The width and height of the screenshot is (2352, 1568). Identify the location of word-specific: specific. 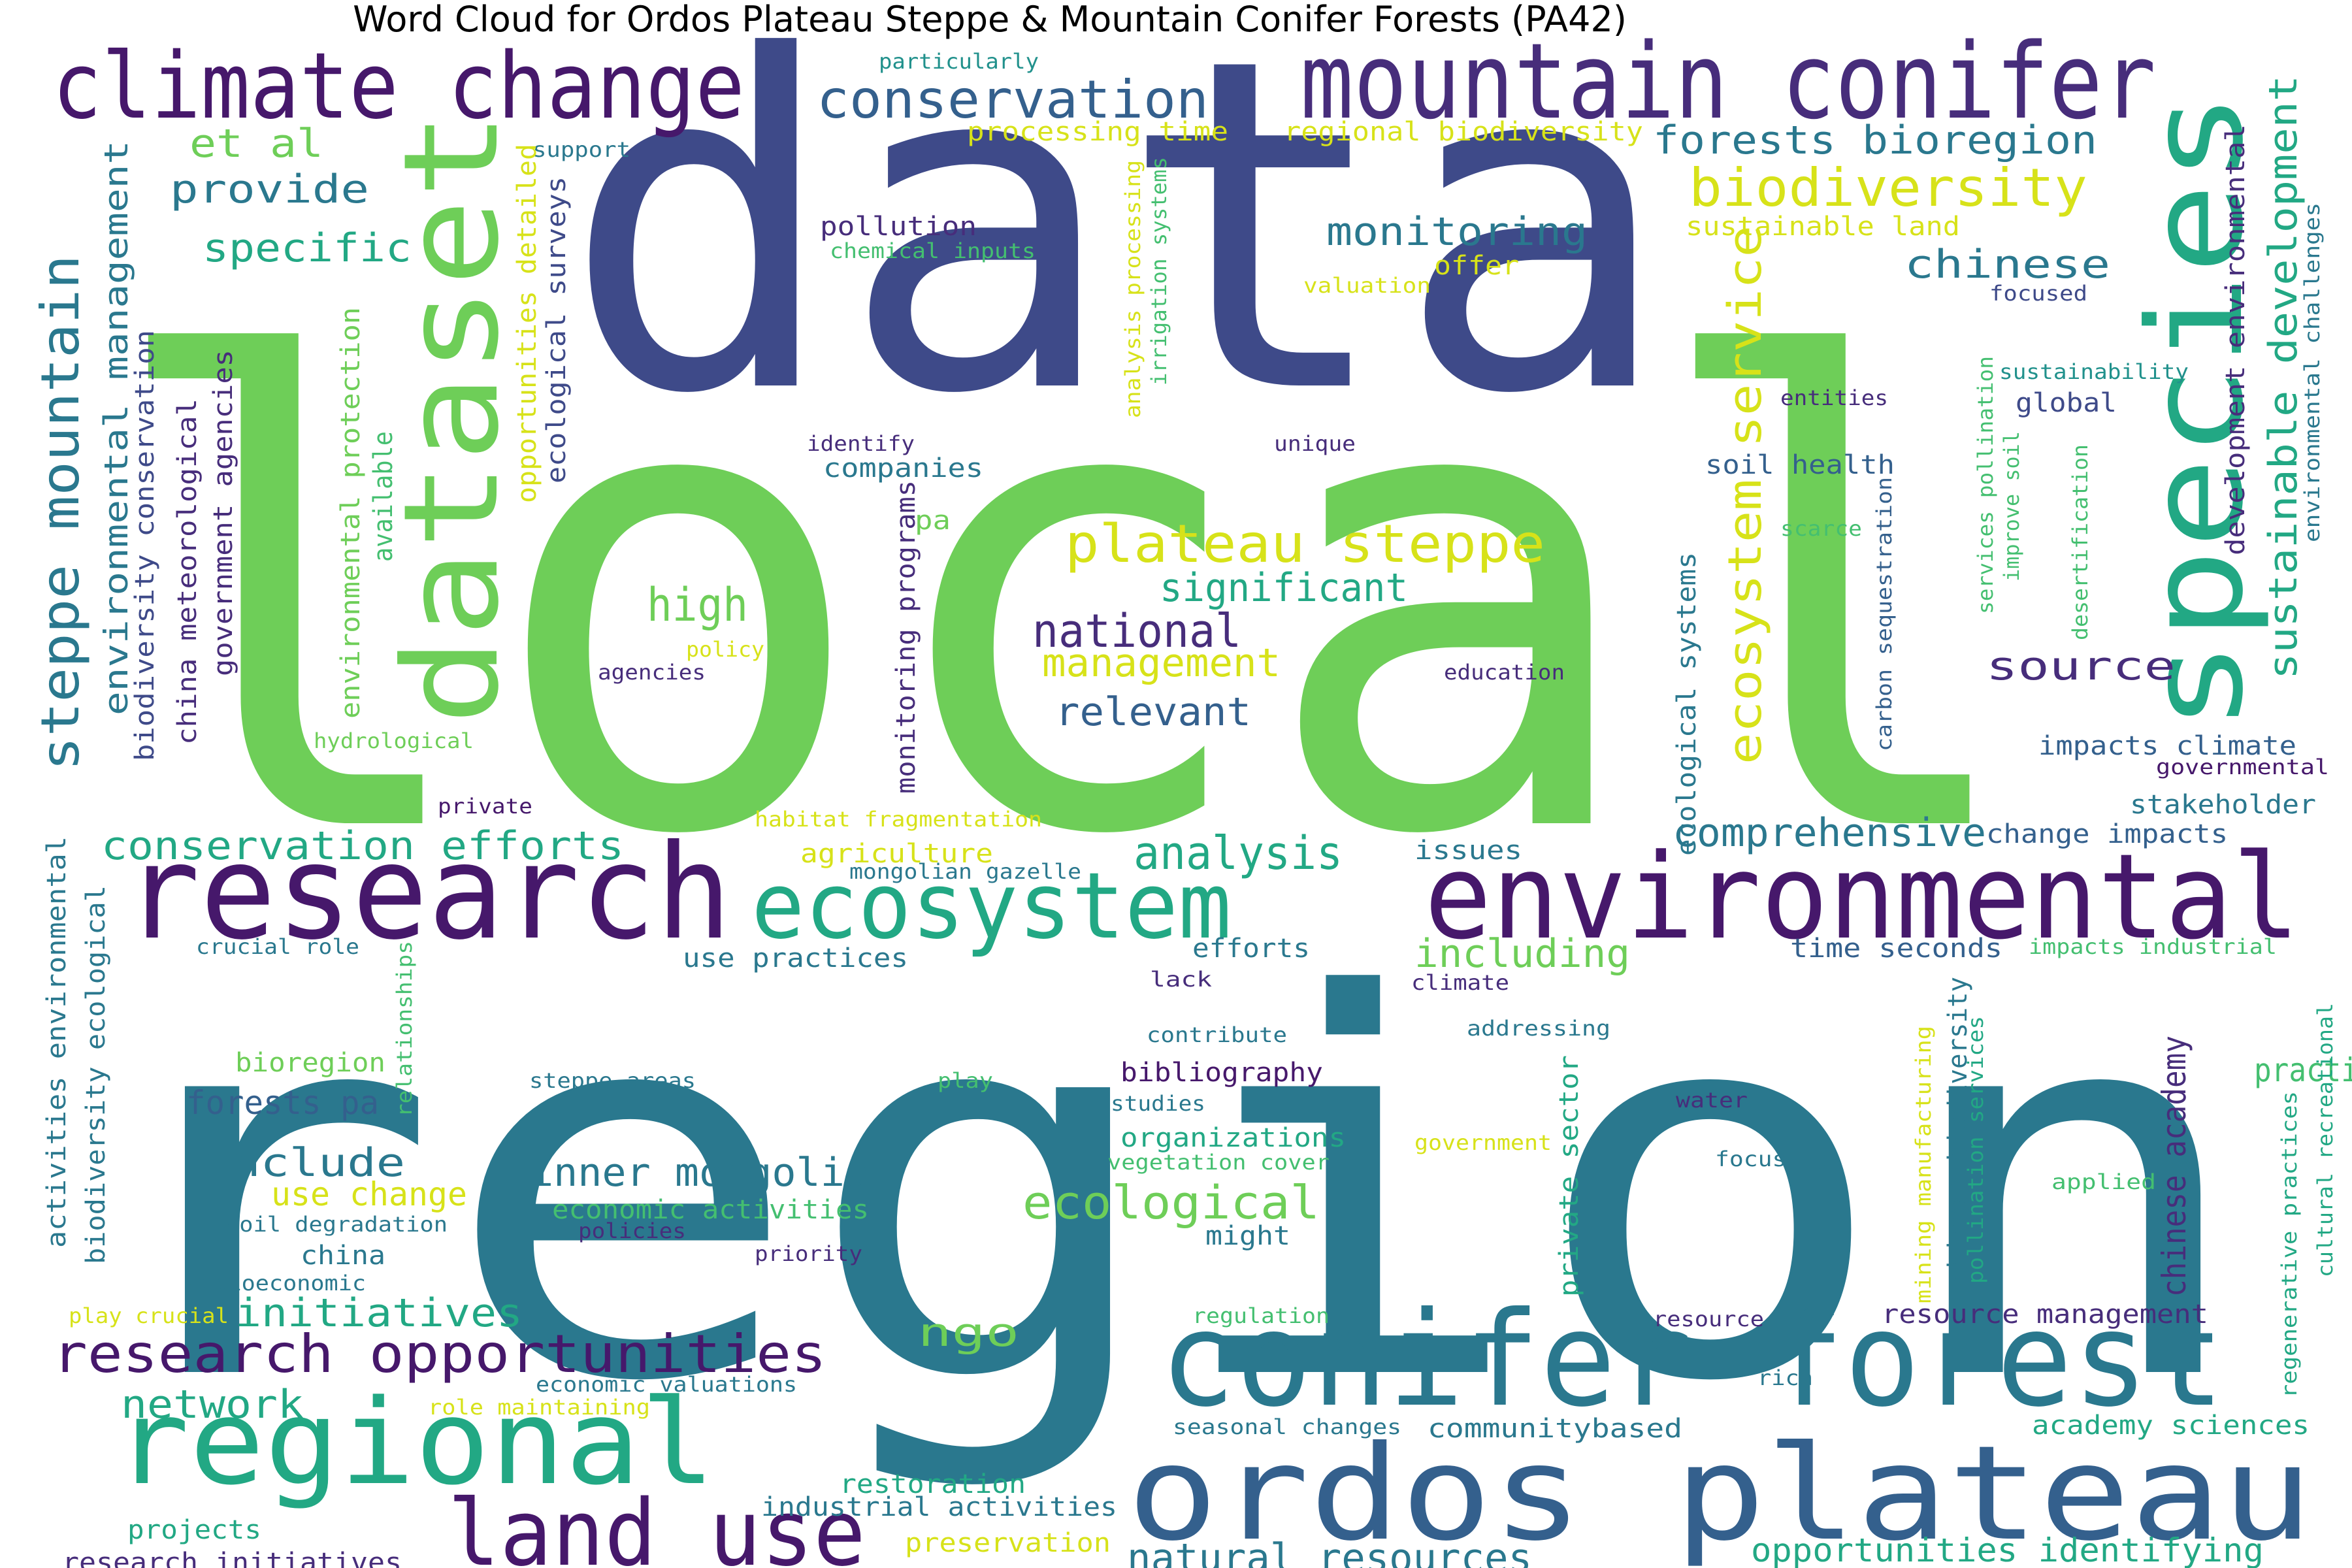
(307, 248).